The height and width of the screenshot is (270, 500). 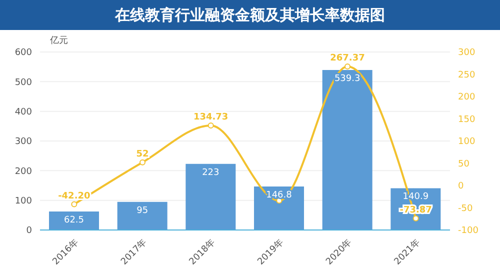 I want to click on y-tick-label: 400, so click(x=23, y=113).